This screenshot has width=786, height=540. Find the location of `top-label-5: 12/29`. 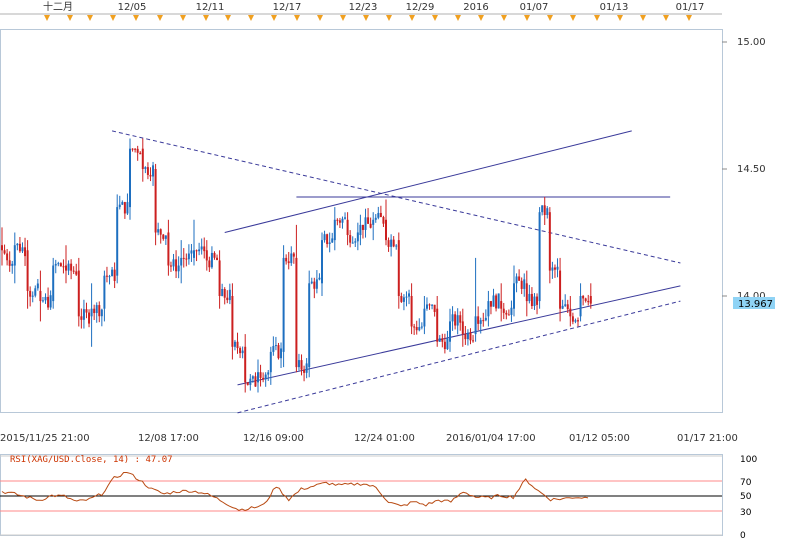

top-label-5: 12/29 is located at coordinates (420, 7).